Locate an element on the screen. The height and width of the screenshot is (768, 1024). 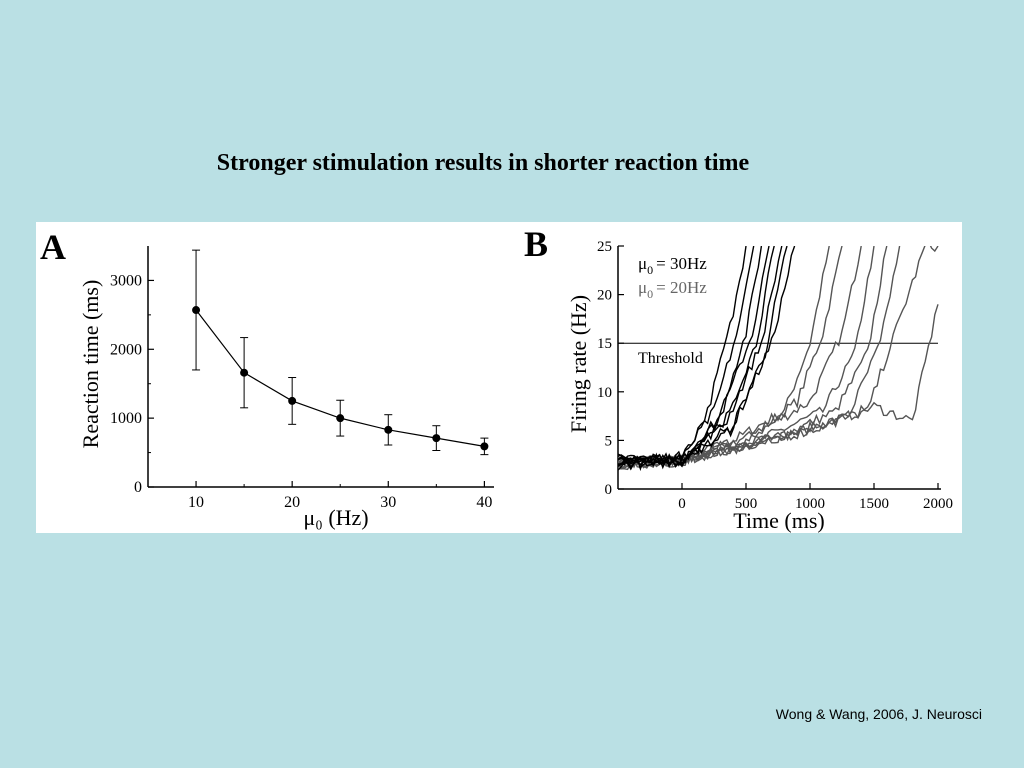
panel-b-x-tick-label: 1500 is located at coordinates (874, 504).